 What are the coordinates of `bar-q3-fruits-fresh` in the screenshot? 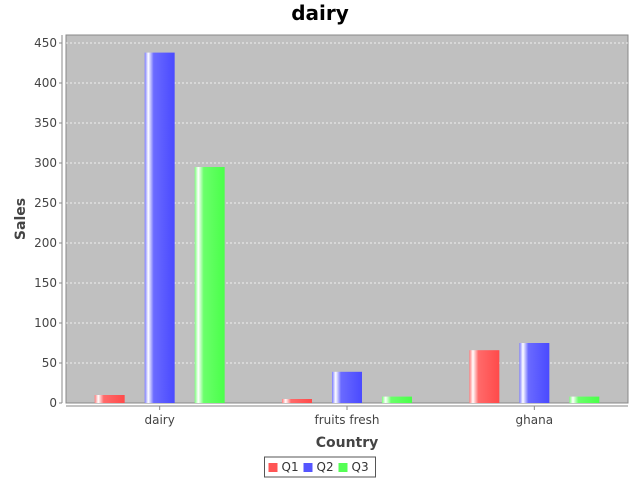 It's located at (397, 399).